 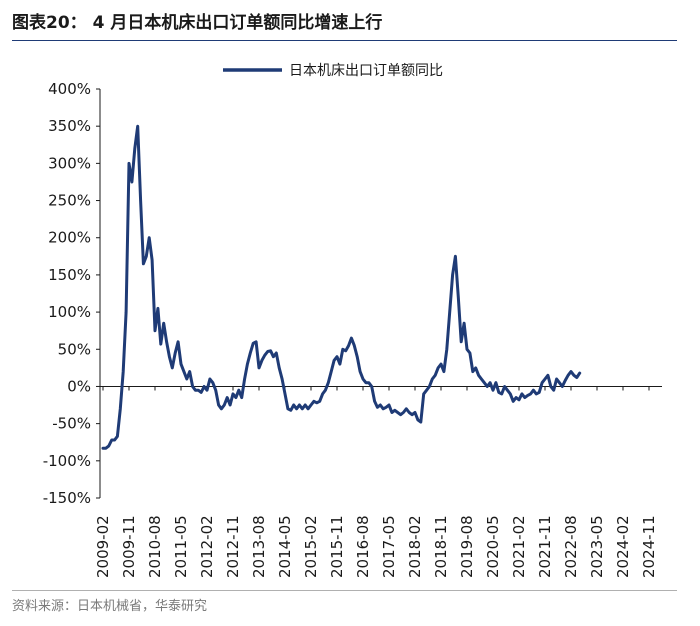 What do you see at coordinates (69, 163) in the screenshot?
I see `y-tick-label: 300%` at bounding box center [69, 163].